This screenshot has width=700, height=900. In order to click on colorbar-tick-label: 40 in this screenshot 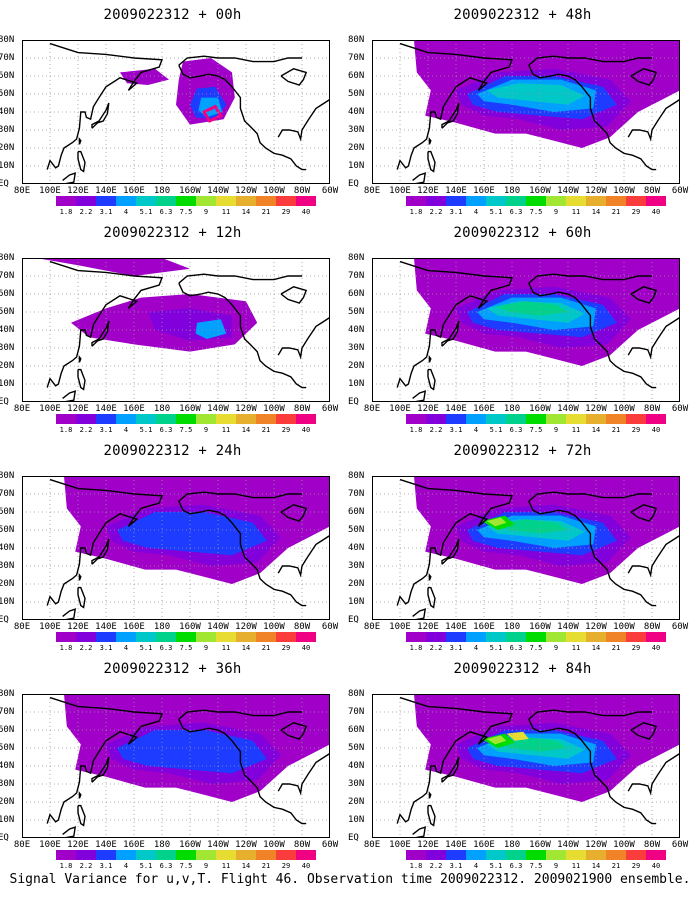, I will do `click(656, 648)`.